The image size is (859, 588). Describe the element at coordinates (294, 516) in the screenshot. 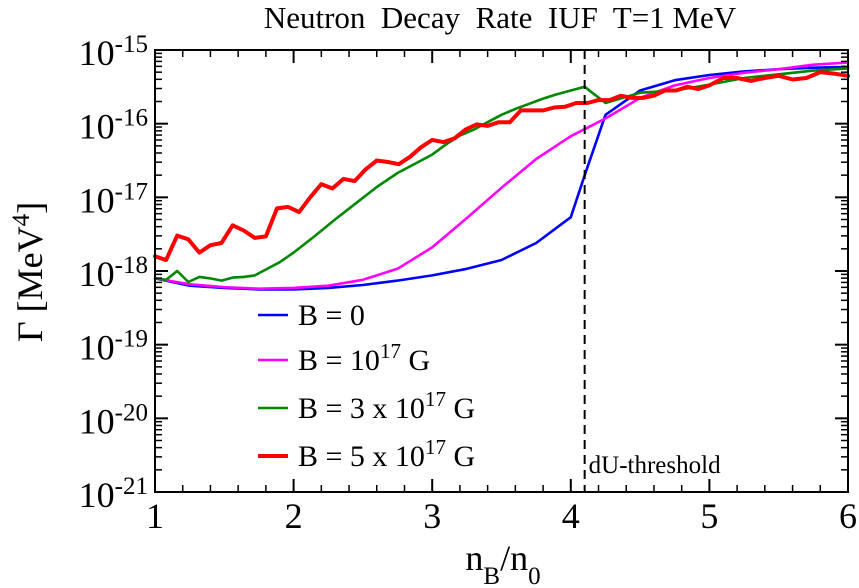

I see `x-tick-label: 2` at that location.